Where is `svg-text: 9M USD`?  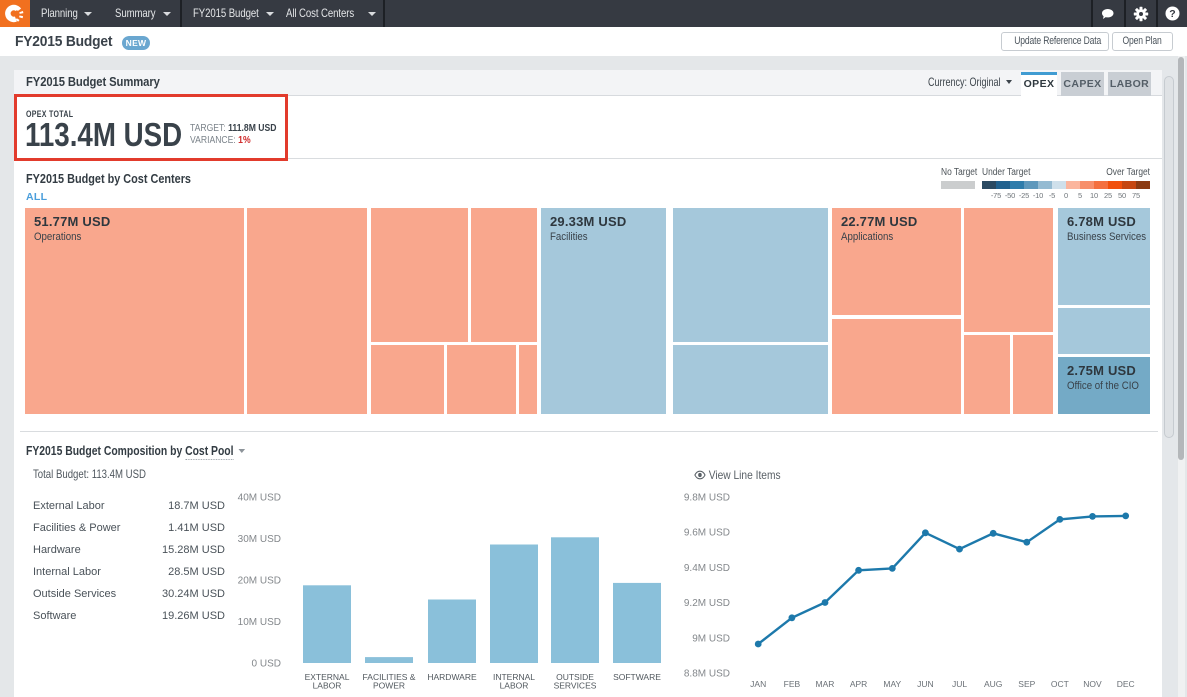 svg-text: 9M USD is located at coordinates (711, 638).